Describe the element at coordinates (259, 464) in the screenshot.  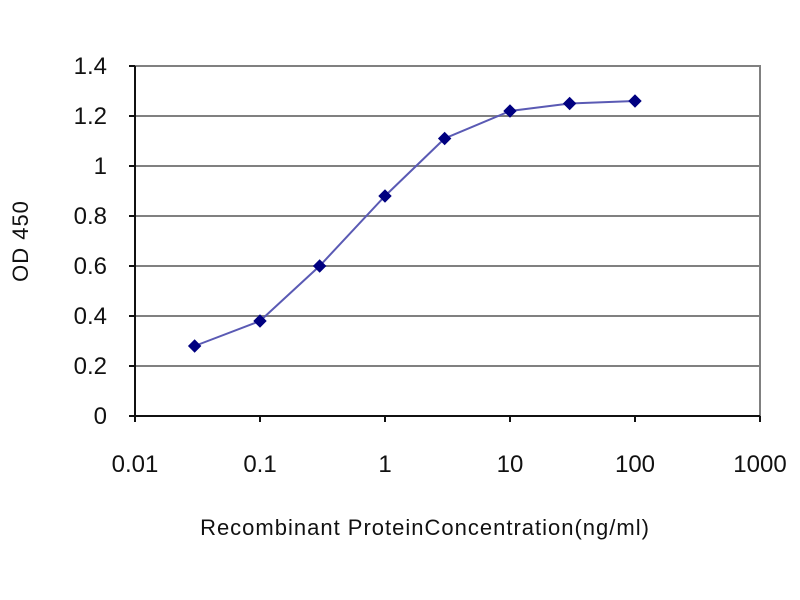
I see `x-tick-label: 0.1` at that location.